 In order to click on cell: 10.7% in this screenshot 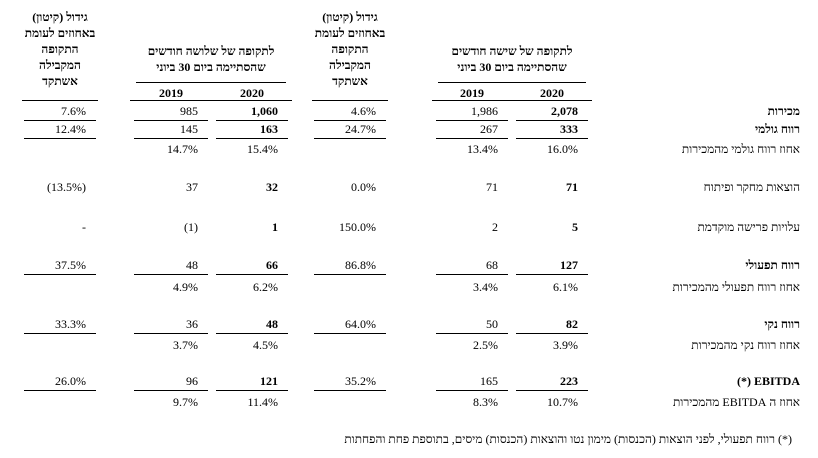, I will do `click(562, 402)`.